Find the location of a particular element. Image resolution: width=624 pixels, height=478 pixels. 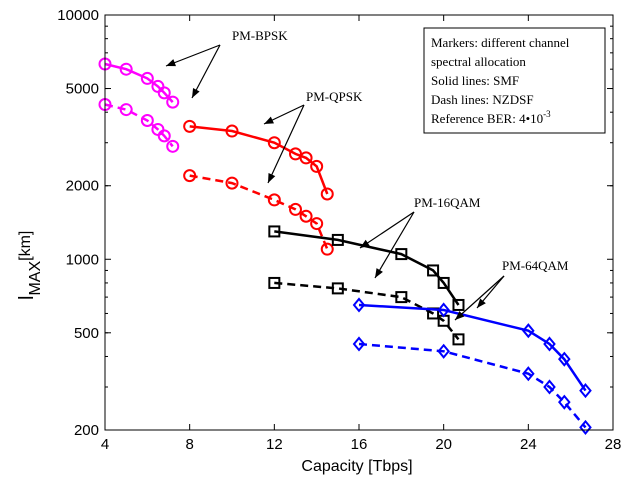

series-pm-16qam-nzdsf is located at coordinates (366, 311).